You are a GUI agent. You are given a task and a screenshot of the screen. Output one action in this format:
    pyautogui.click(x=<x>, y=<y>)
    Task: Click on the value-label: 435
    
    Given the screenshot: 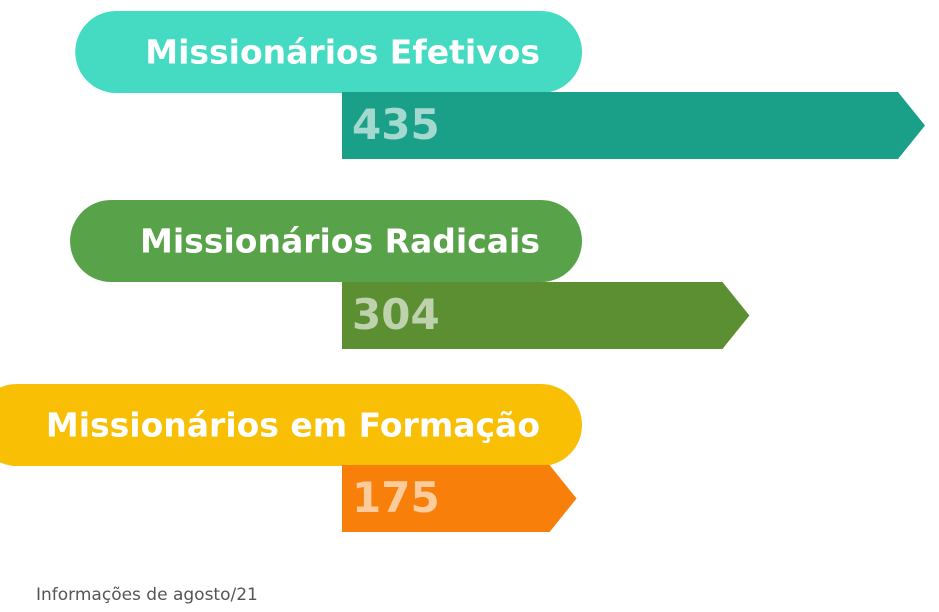 What is the action you would take?
    pyautogui.click(x=396, y=124)
    